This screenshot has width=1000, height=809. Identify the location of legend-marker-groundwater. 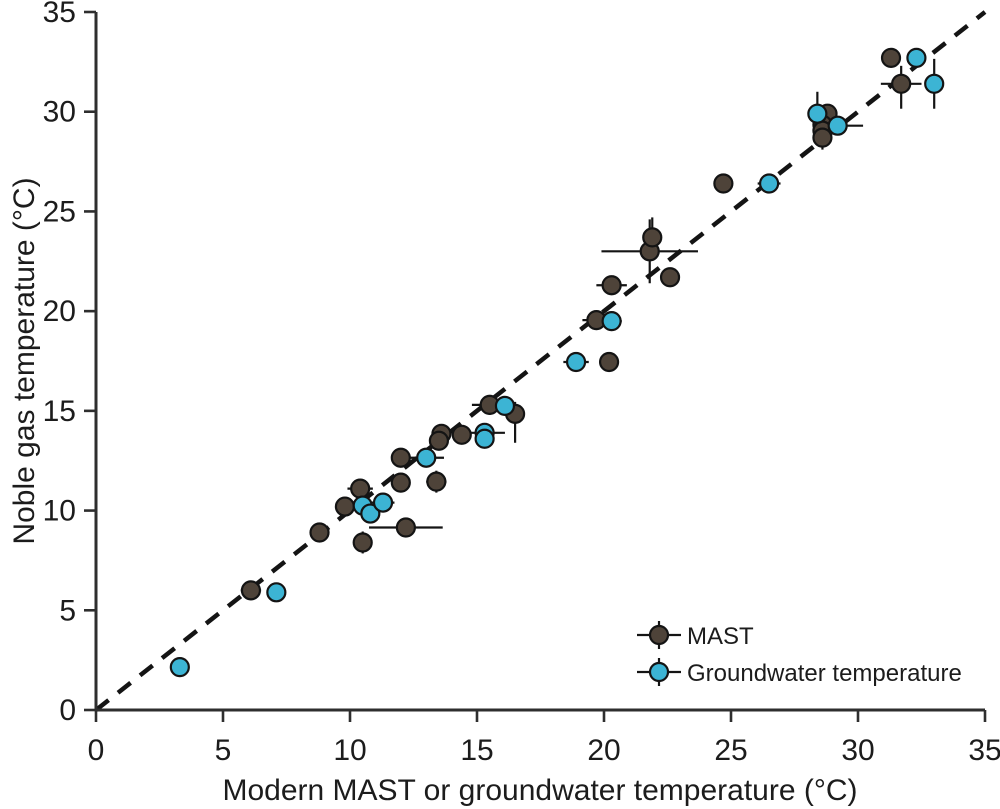
(659, 672).